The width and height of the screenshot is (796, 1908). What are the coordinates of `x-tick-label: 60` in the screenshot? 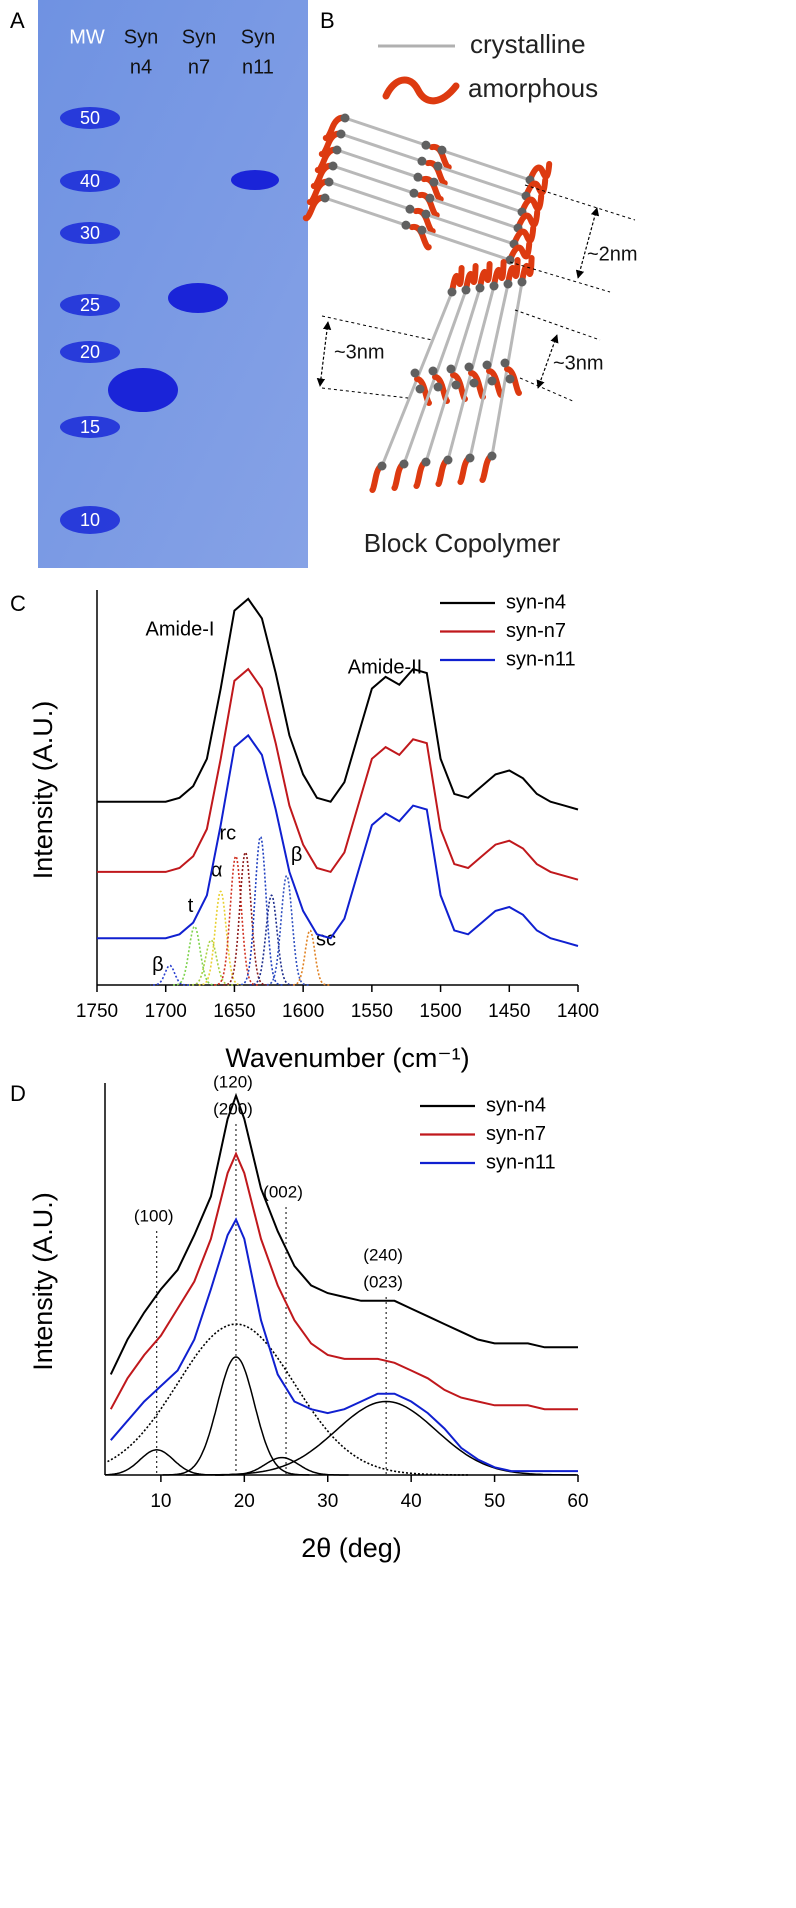 It's located at (577, 1501).